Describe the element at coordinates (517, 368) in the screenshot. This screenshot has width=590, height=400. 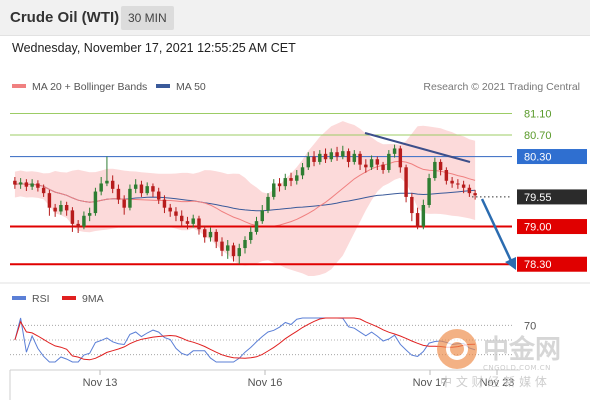
I see `watermark-domain: CNGOLD.COM.CN` at that location.